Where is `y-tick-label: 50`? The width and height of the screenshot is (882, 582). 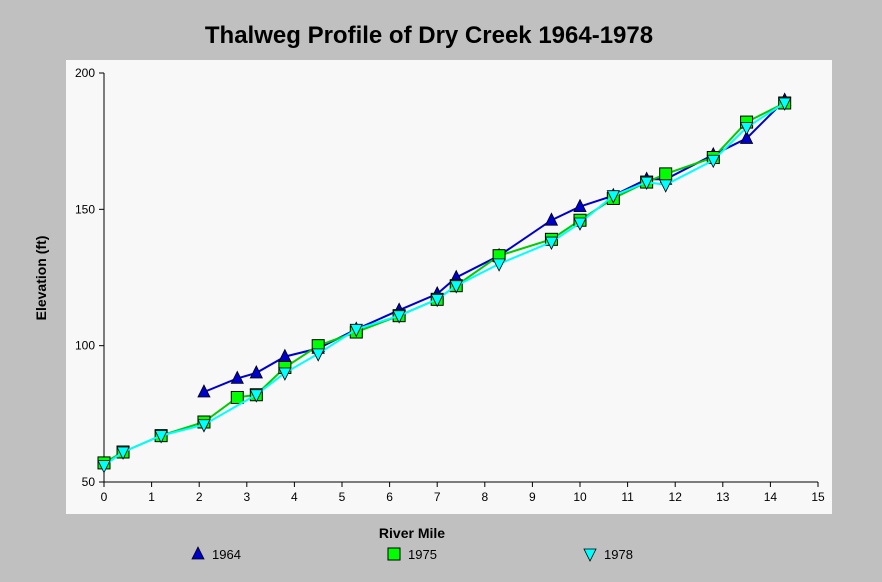
y-tick-label: 50 is located at coordinates (89, 482).